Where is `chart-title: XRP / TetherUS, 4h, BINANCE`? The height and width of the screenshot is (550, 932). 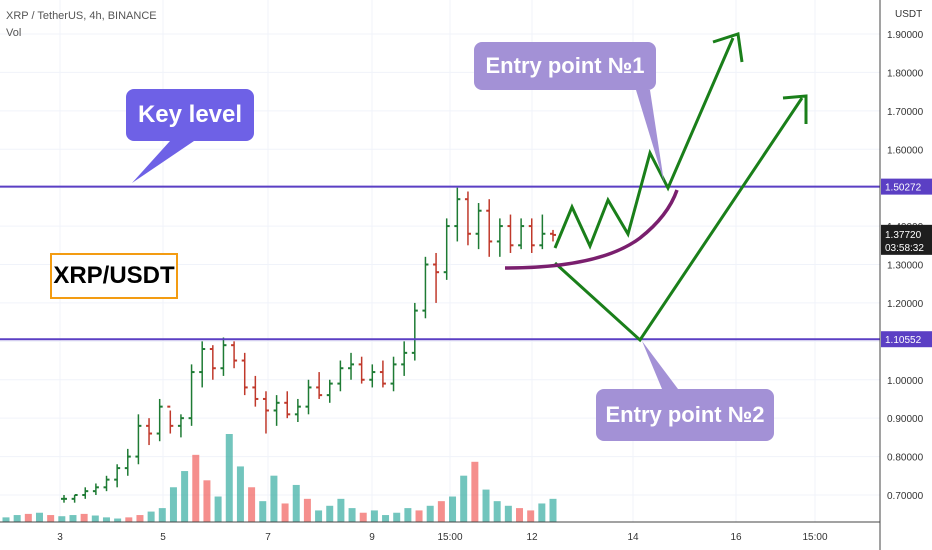 chart-title: XRP / TetherUS, 4h, BINANCE is located at coordinates (81, 16).